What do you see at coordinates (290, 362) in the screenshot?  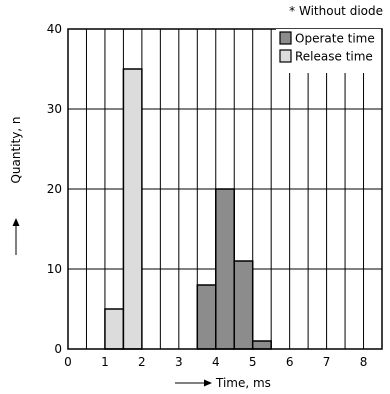 I see `x-tick-label-6: 6` at bounding box center [290, 362].